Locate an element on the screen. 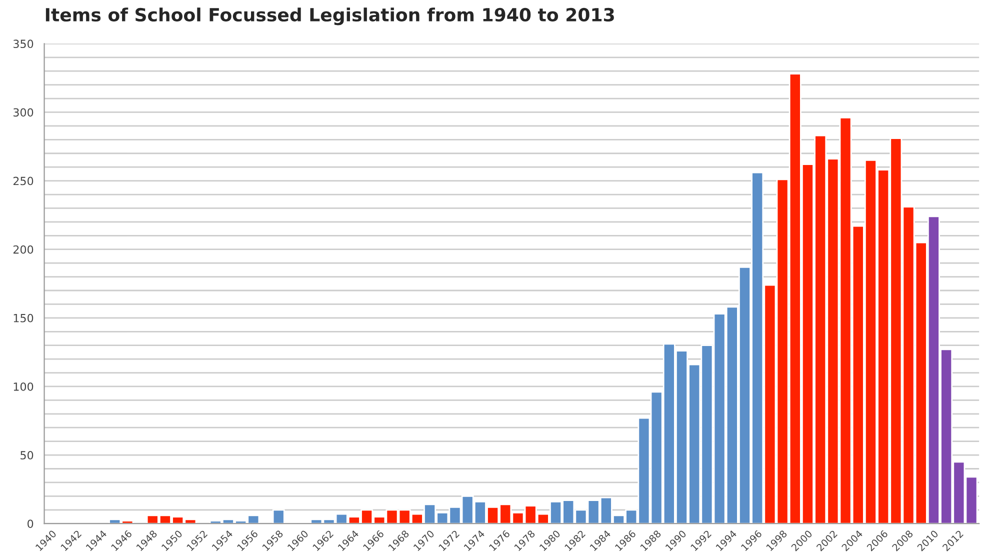  chart-title: Items of School Focussed Legislation from 1940 to 2013 is located at coordinates (330, 17).